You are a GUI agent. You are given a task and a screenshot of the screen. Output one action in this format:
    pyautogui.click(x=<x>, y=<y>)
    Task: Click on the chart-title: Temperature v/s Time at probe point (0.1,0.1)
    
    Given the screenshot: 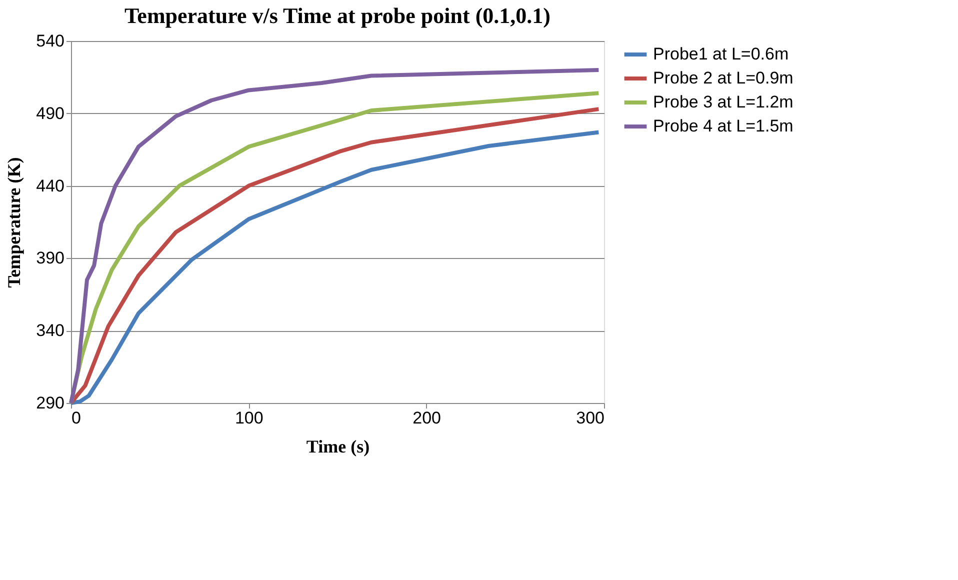 What is the action you would take?
    pyautogui.click(x=337, y=15)
    